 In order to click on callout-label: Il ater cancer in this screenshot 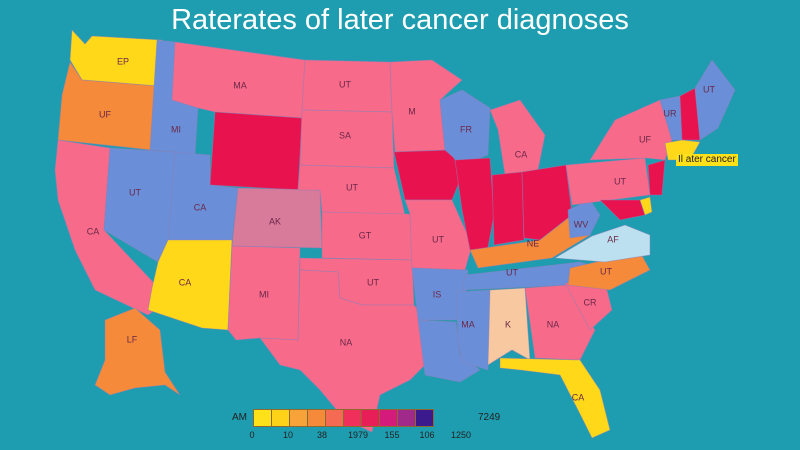, I will do `click(707, 160)`.